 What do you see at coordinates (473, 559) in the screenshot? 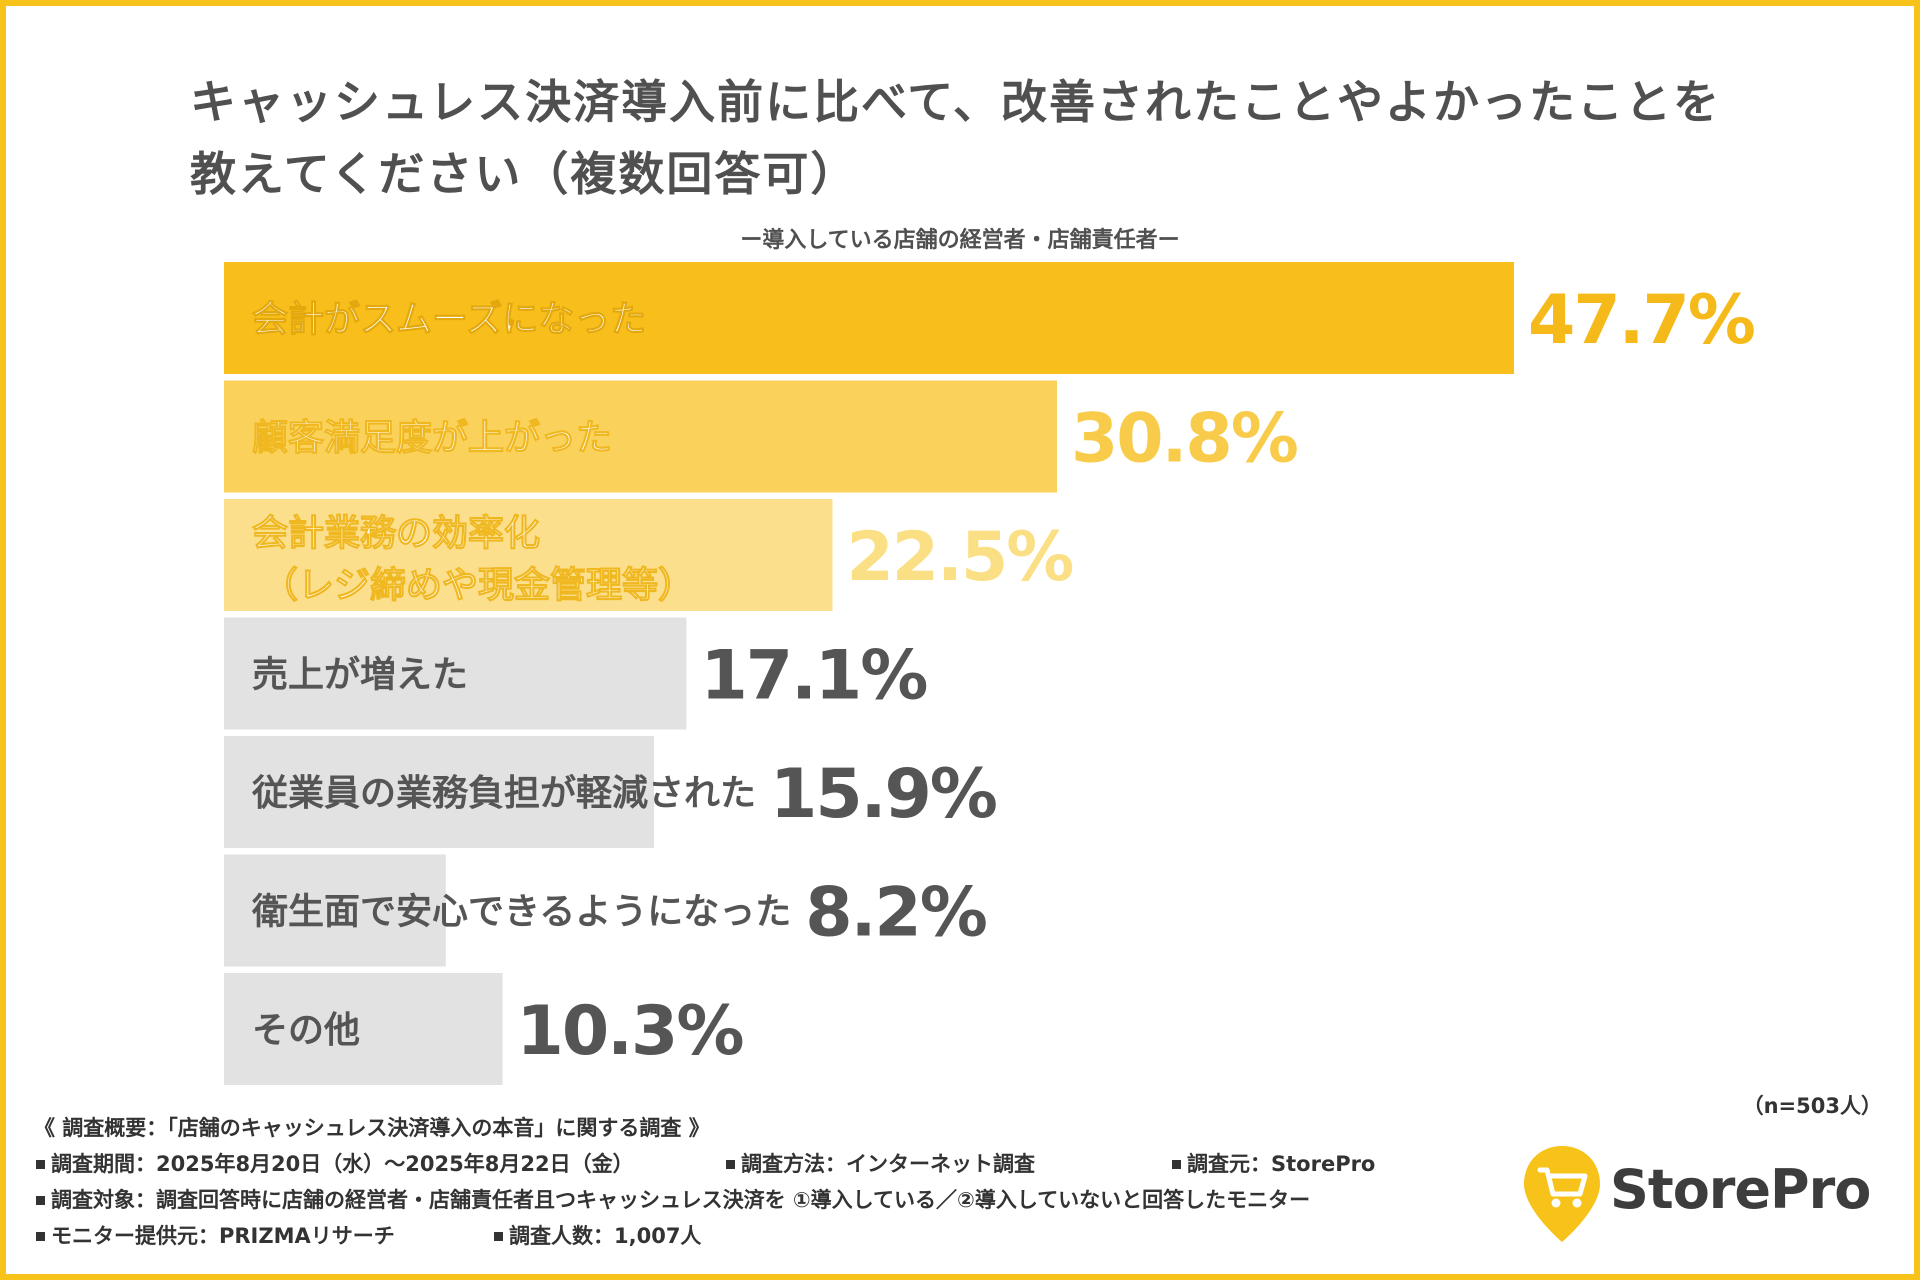
I see `category-label-3: 会計業務の効率化 （レジ締めや現金管理等）` at bounding box center [473, 559].